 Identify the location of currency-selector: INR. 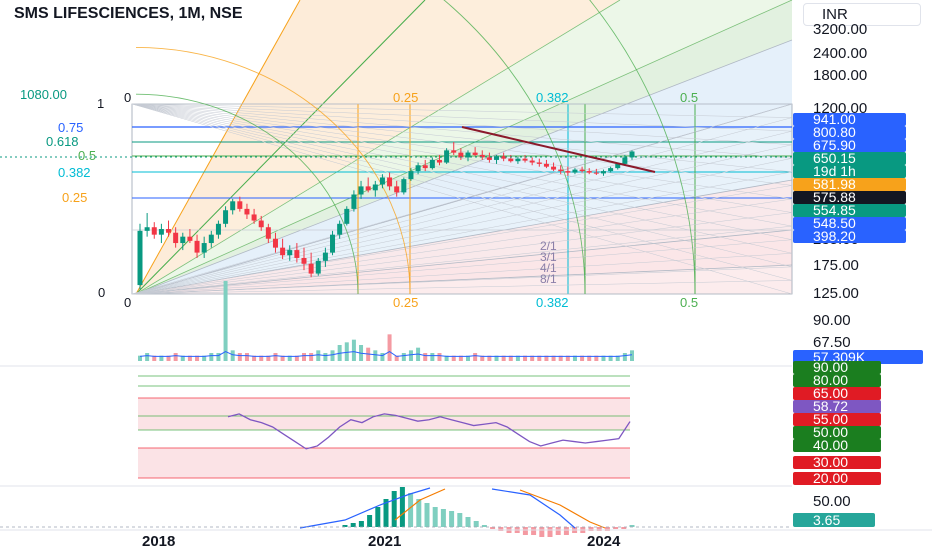
(862, 14).